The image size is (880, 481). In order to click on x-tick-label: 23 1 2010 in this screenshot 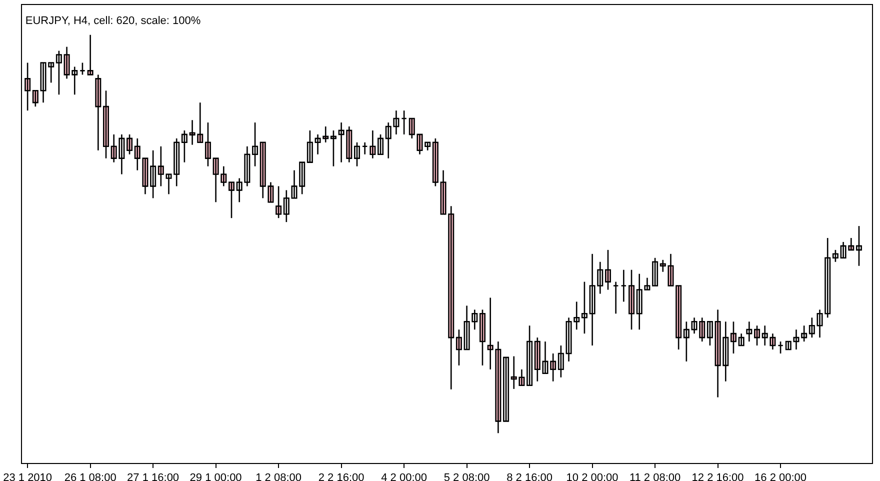, I will do `click(27, 476)`.